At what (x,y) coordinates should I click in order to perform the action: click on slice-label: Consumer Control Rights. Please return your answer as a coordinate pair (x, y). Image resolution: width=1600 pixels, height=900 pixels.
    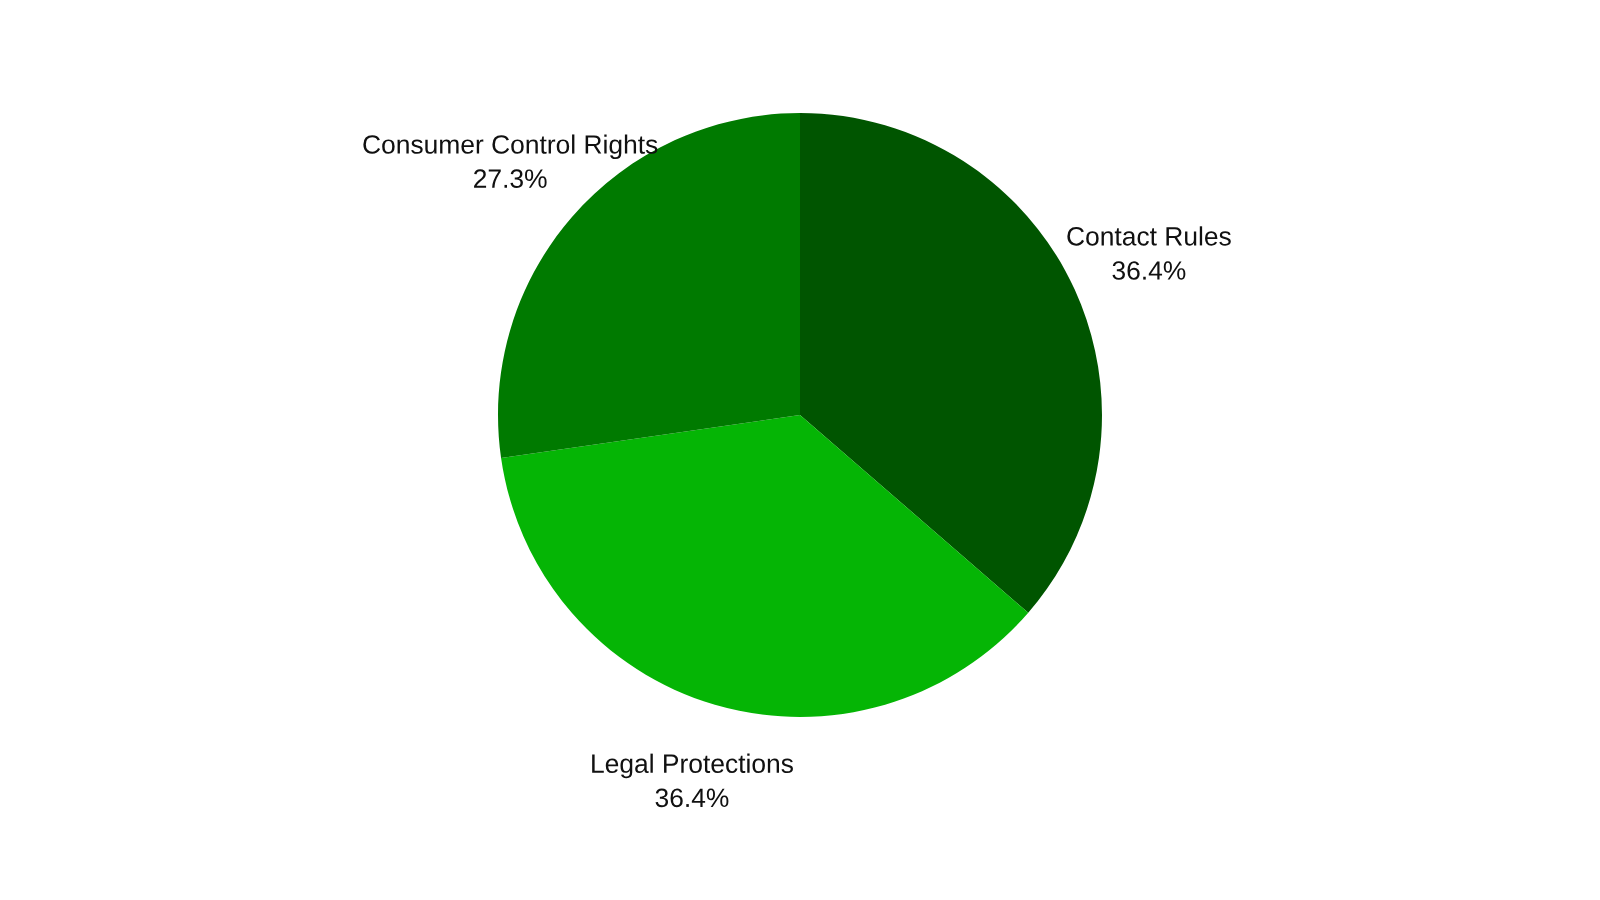
    Looking at the image, I should click on (510, 147).